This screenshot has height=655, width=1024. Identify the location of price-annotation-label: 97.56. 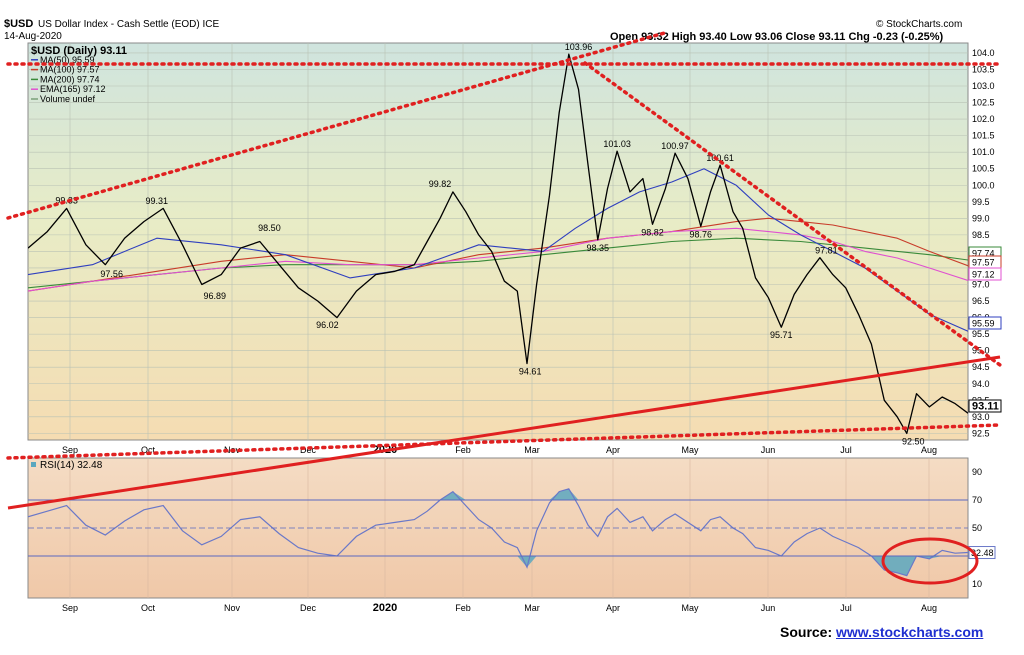
(111, 274).